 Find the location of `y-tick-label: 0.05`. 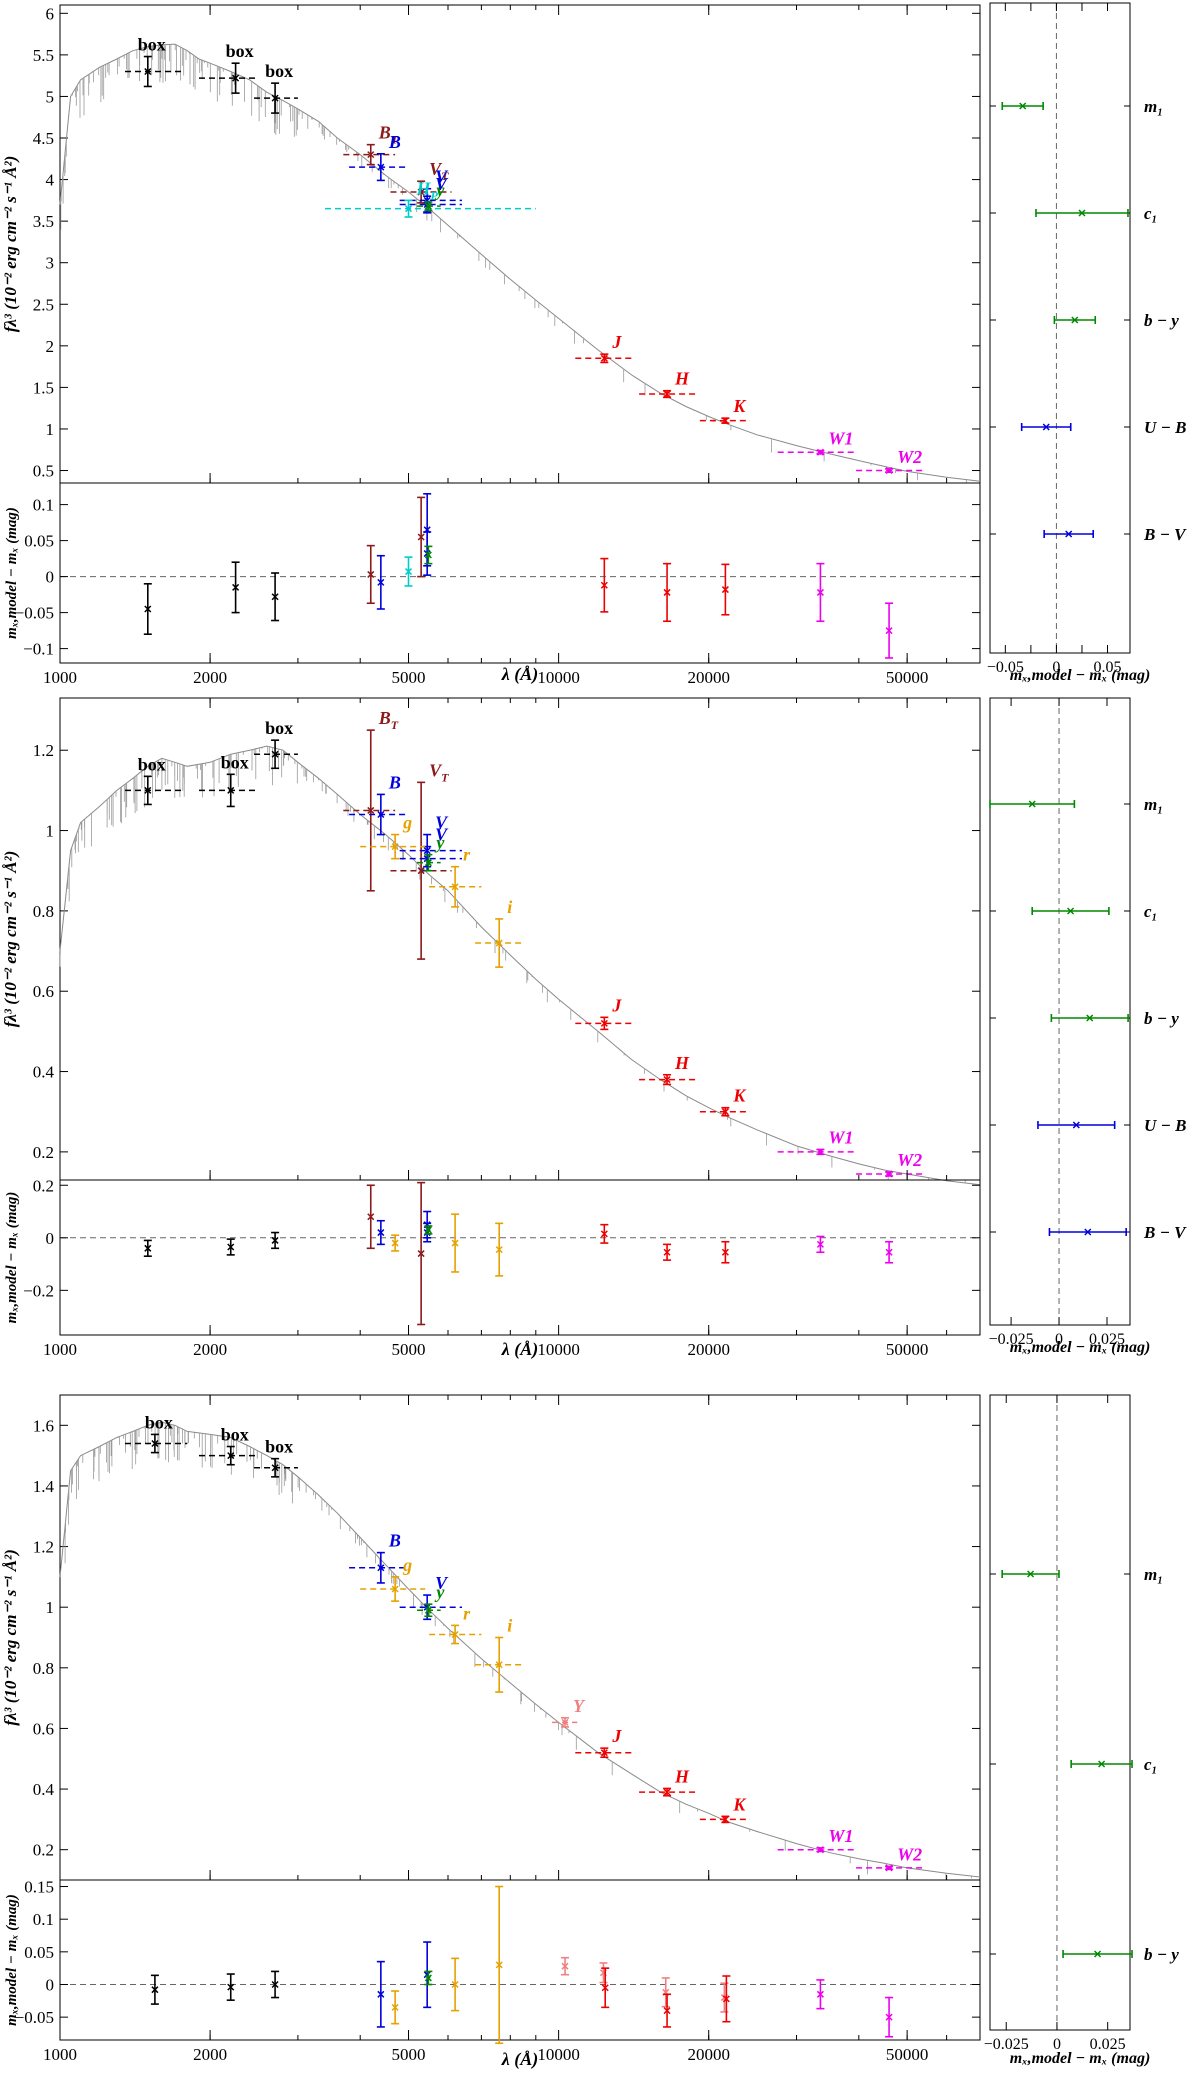

y-tick-label: 0.05 is located at coordinates (39, 541).